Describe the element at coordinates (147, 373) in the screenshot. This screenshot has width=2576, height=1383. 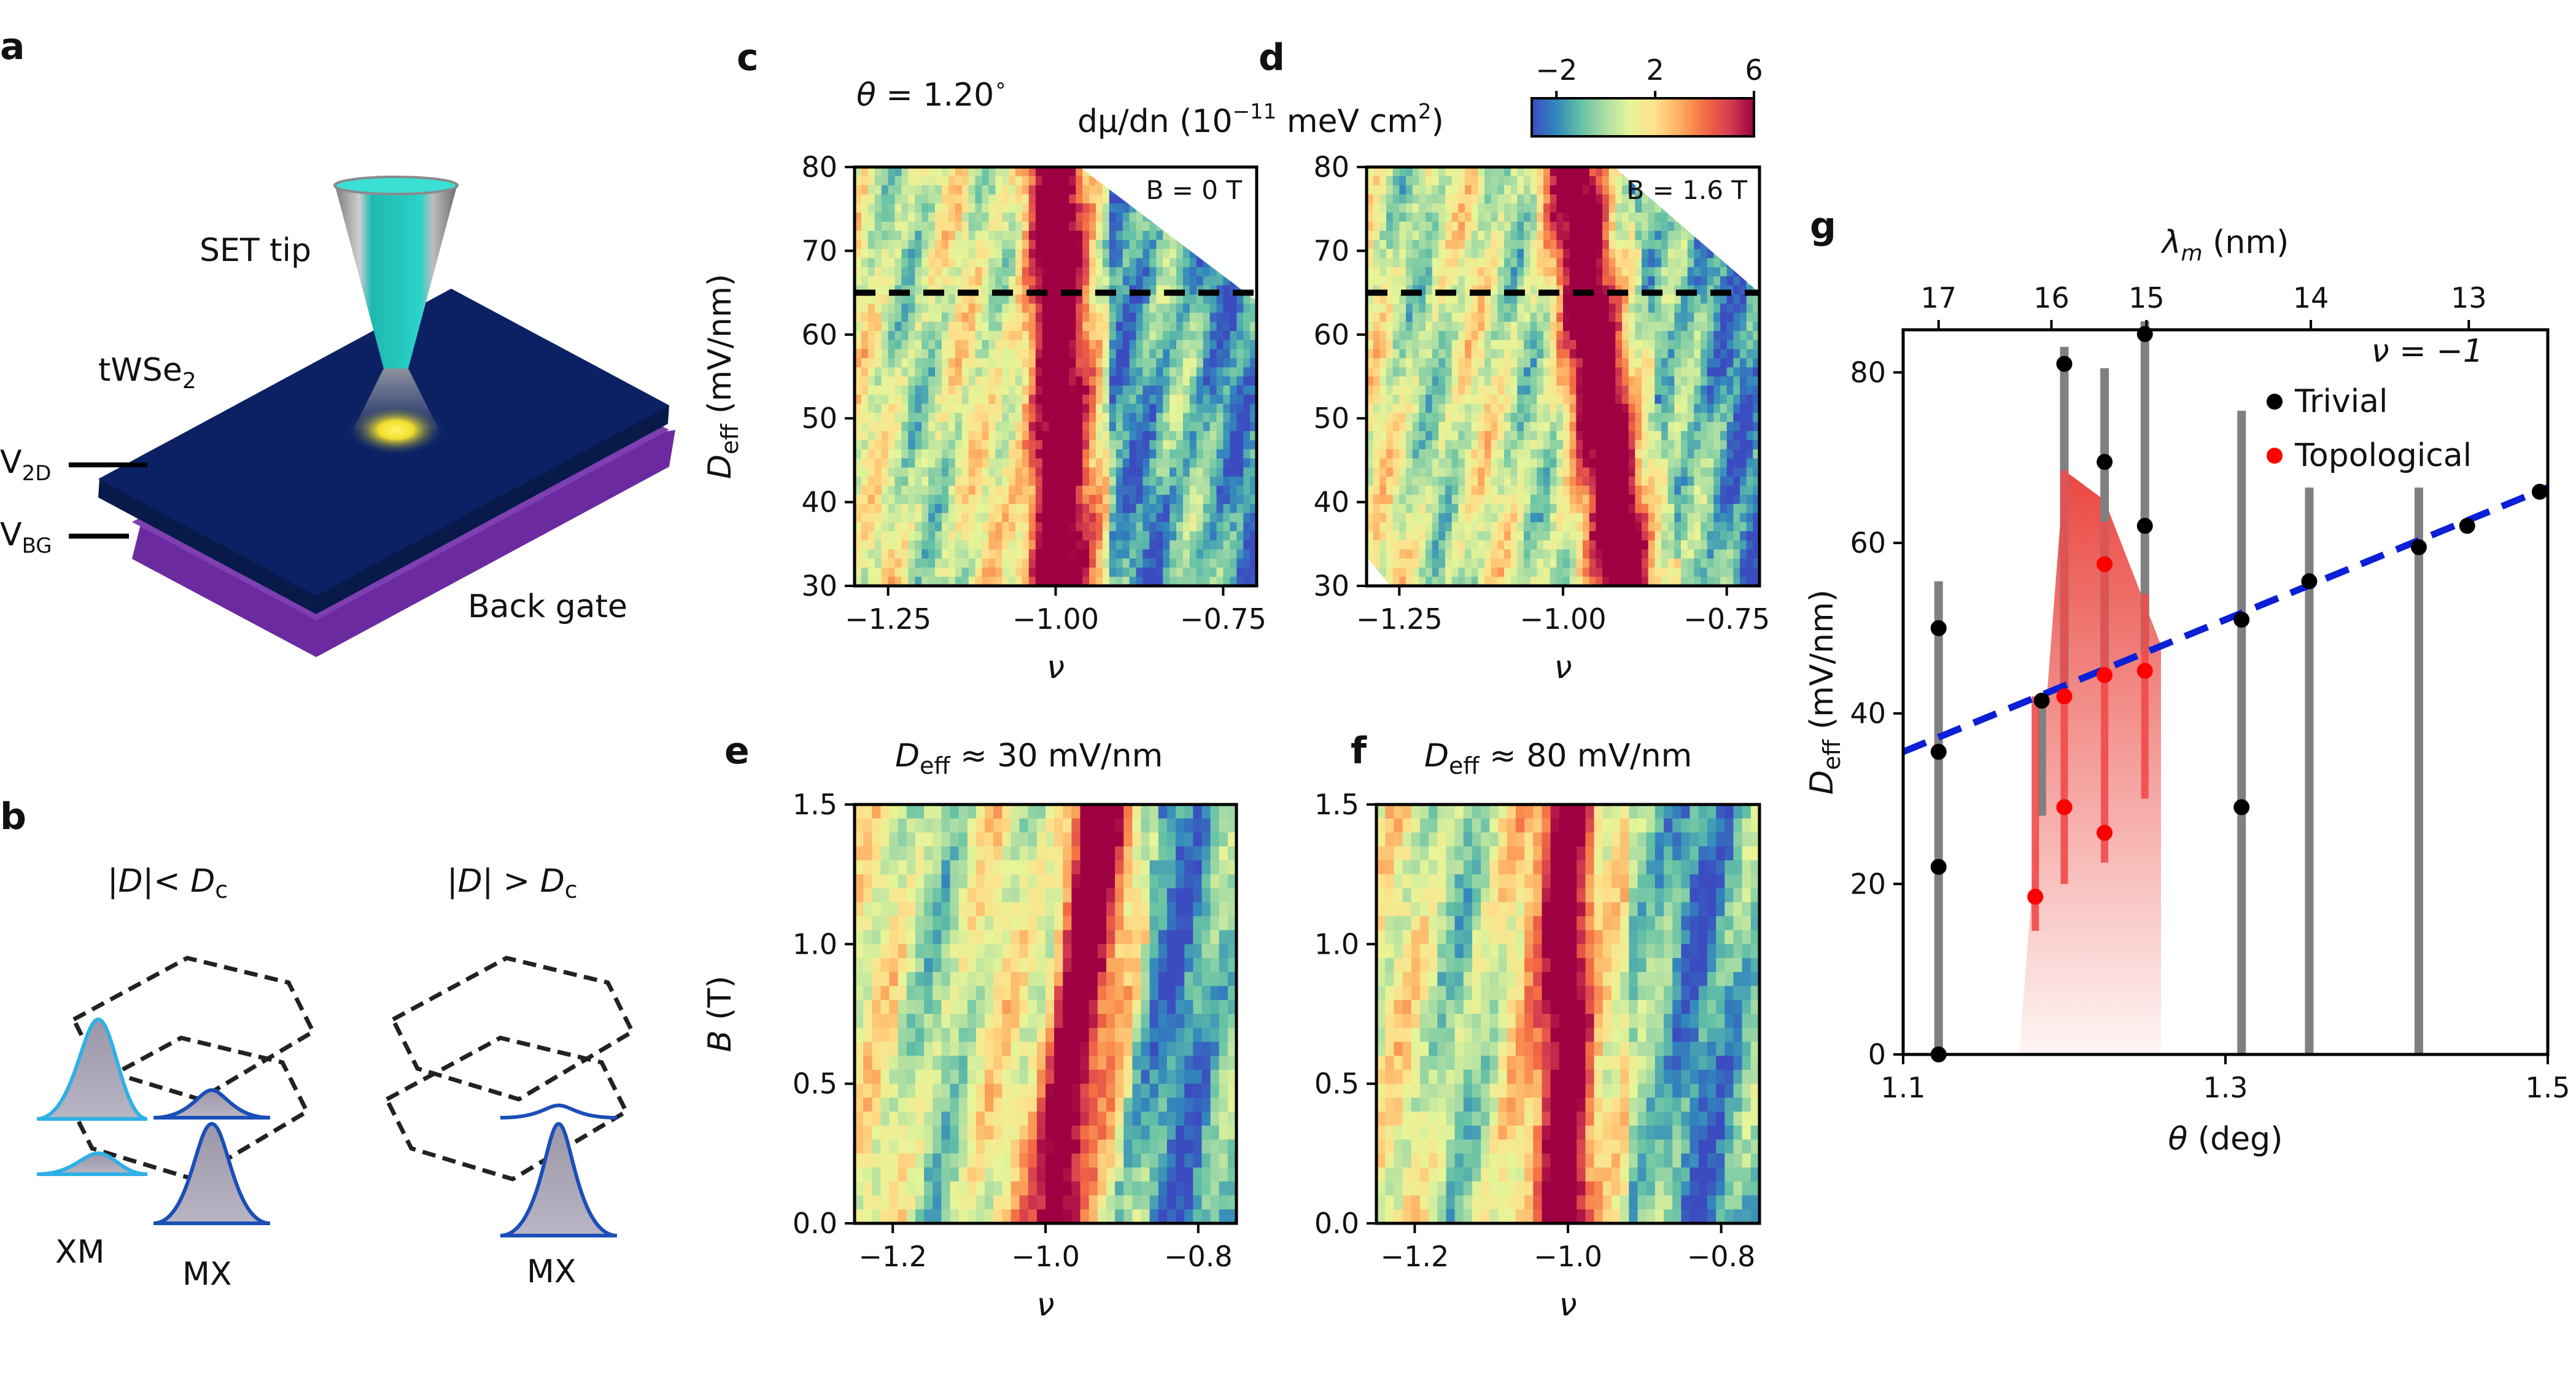
I see `material-label: tWSe2` at that location.